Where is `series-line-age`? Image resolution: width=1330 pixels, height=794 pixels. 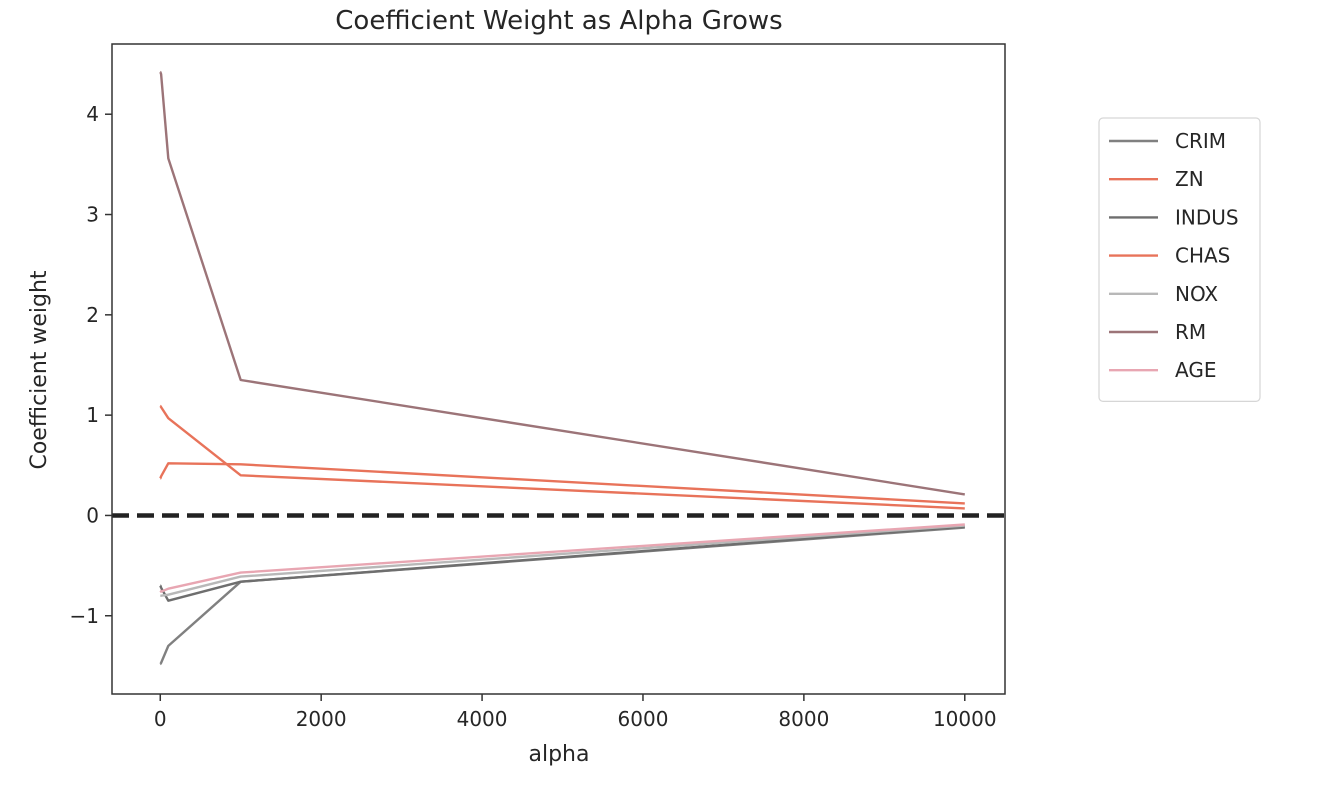
series-line-age is located at coordinates (562, 558).